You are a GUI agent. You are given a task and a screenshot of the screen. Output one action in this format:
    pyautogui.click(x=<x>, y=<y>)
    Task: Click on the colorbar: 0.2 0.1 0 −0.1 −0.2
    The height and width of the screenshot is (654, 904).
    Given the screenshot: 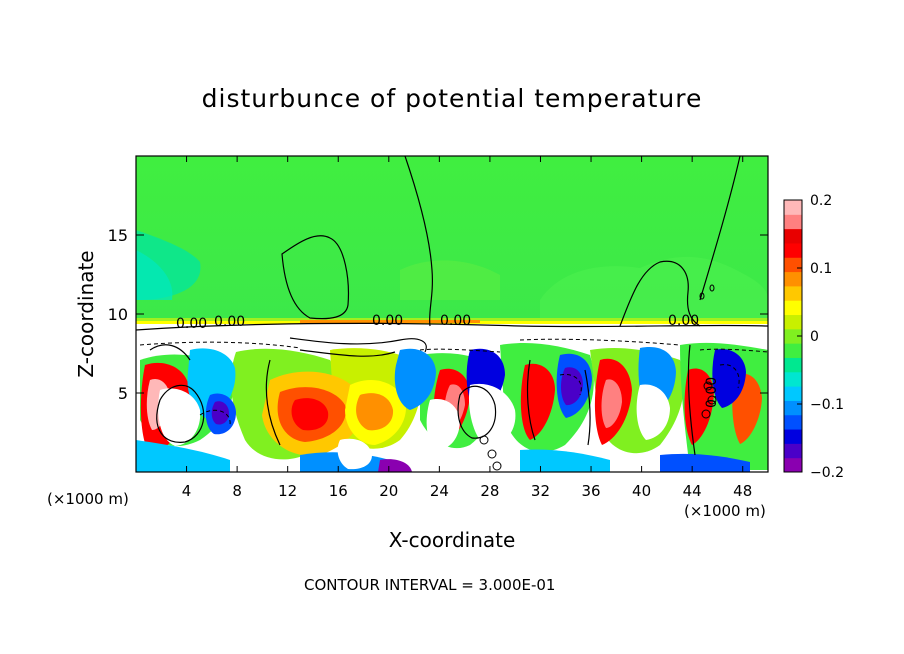 What is the action you would take?
    pyautogui.click(x=813, y=337)
    